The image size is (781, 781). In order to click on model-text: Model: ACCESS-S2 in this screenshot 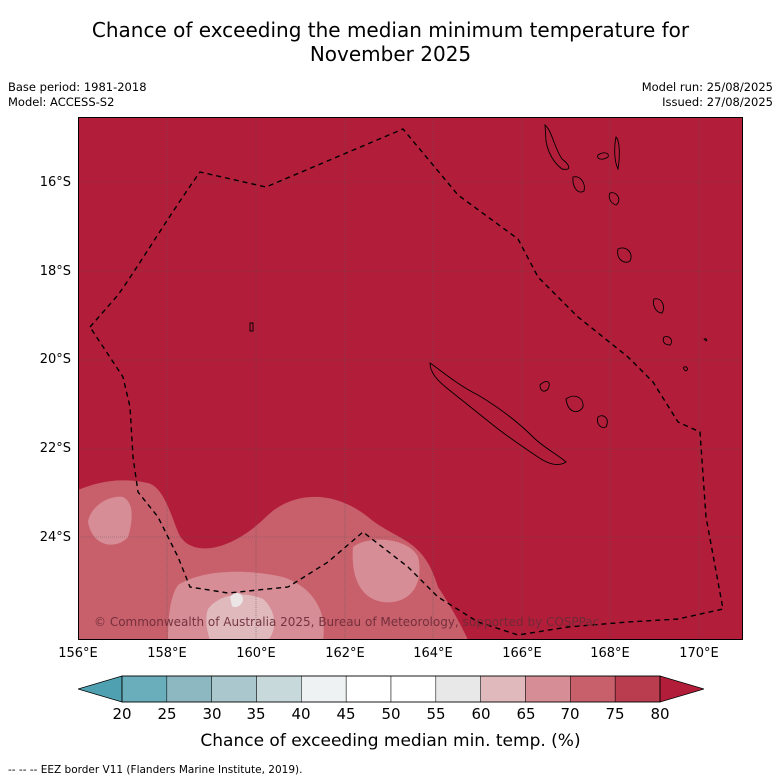, I will do `click(61, 102)`.